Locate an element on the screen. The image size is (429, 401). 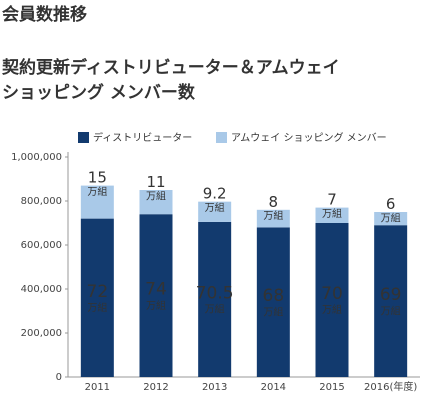
y-tick-label: 800,000 is located at coordinates (41, 201).